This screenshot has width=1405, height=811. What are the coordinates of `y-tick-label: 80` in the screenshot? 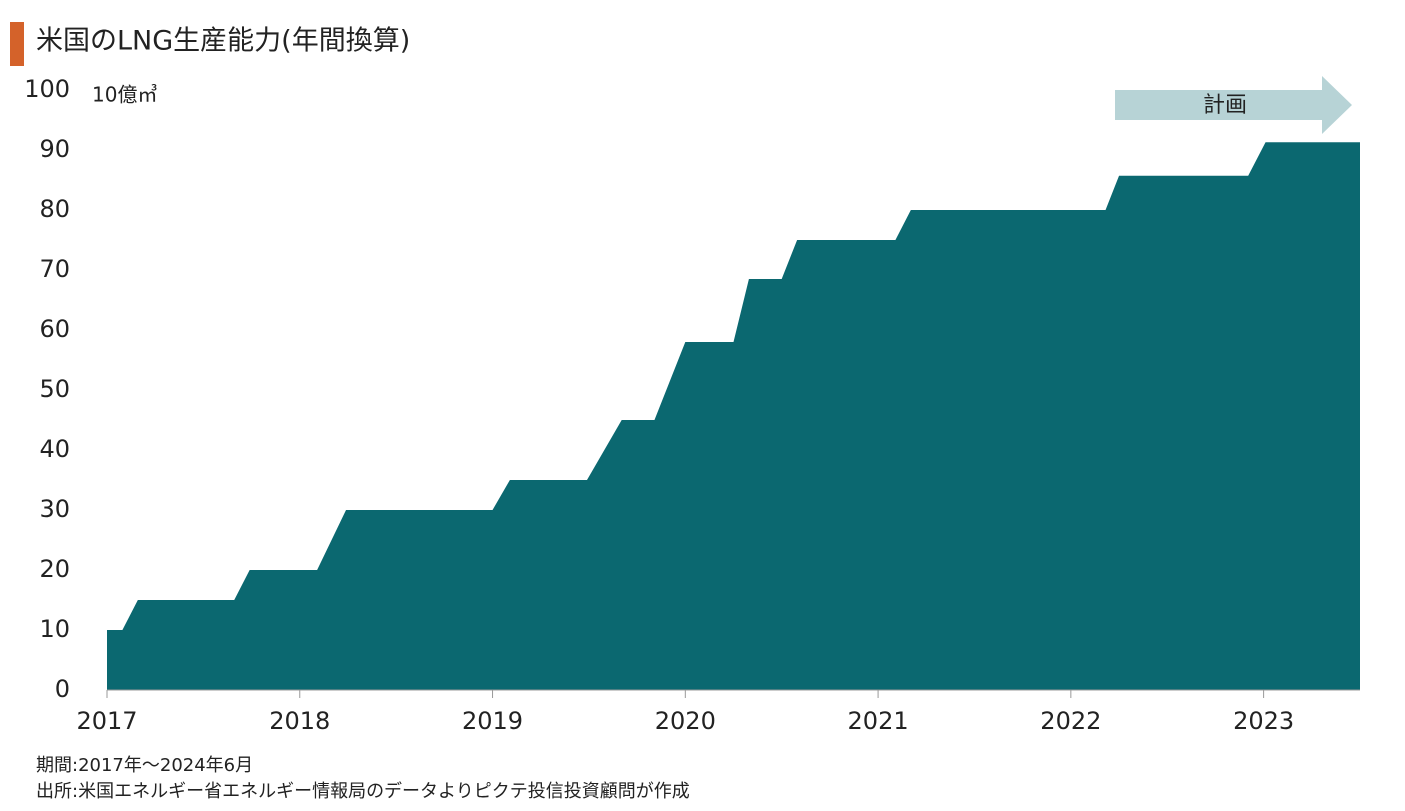 It's located at (54, 209).